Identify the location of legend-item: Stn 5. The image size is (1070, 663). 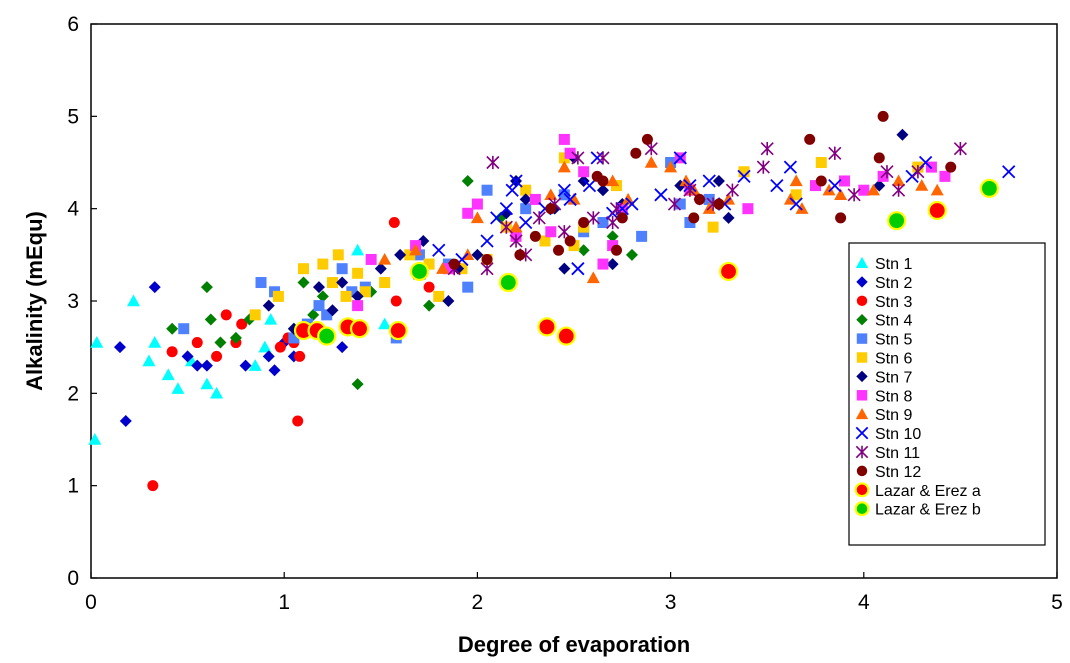
(884, 340).